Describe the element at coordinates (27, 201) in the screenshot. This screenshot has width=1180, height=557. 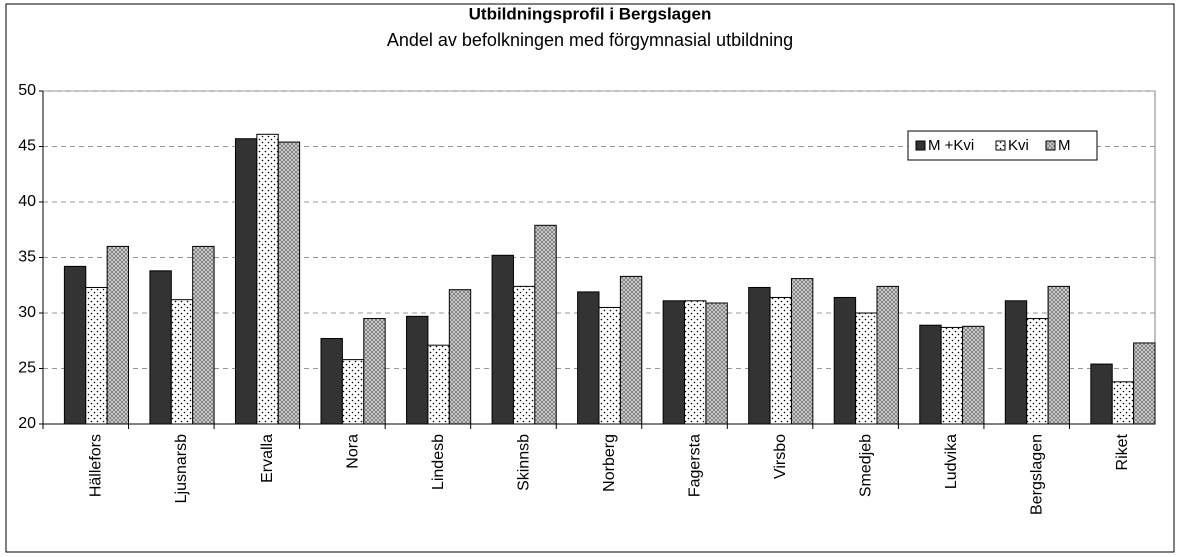
I see `y-tick-label: 40` at that location.